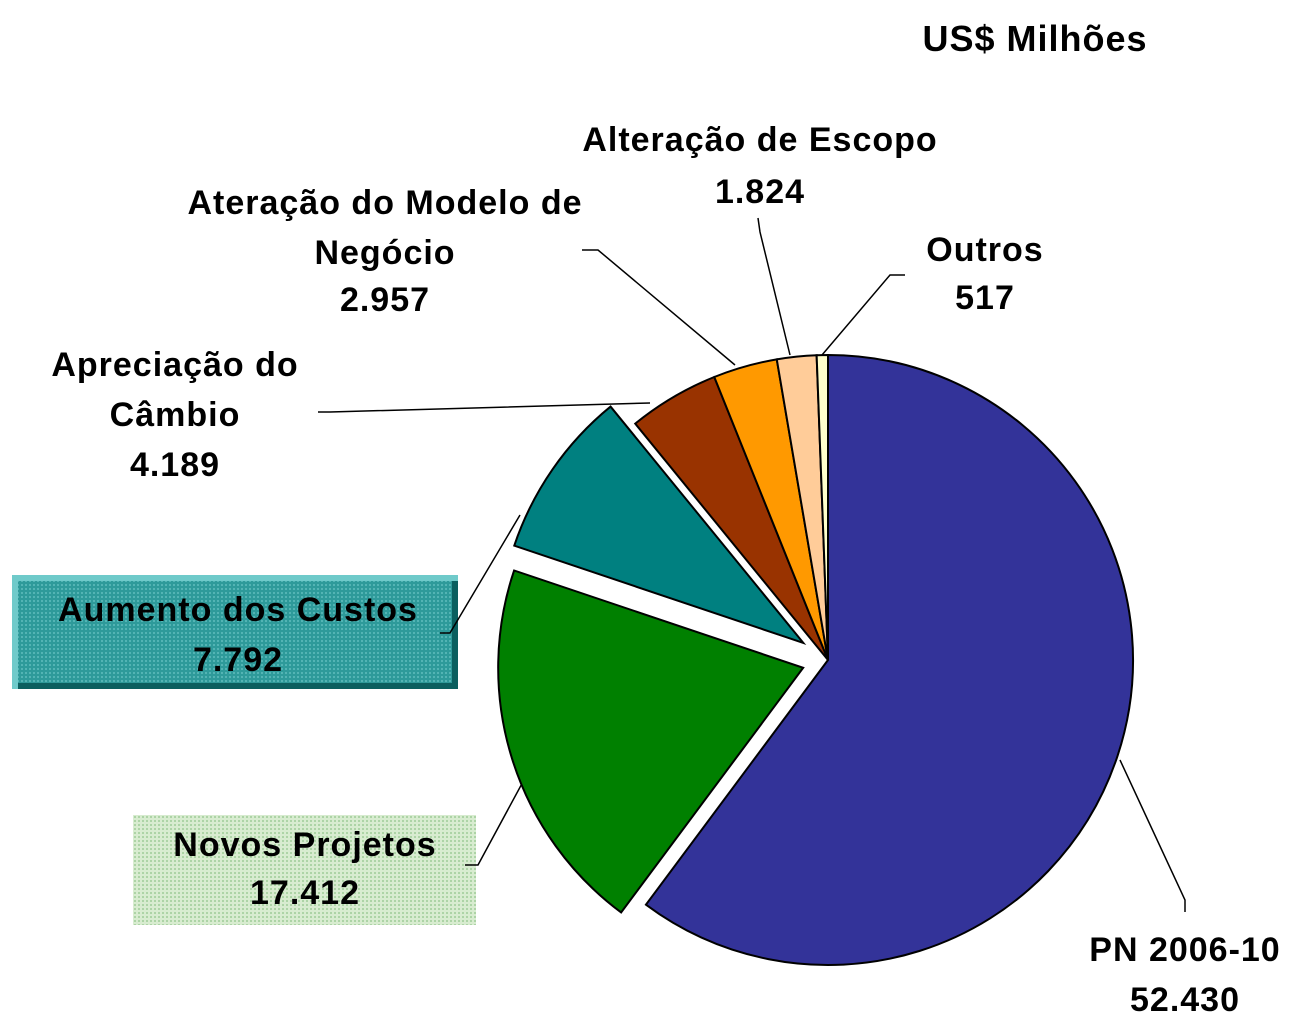  Describe the element at coordinates (238, 610) in the screenshot. I see `slice-label: Aumento dos Custos` at that location.